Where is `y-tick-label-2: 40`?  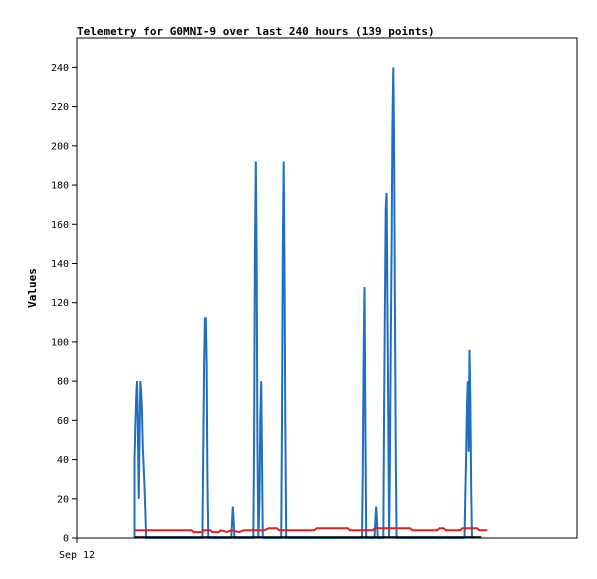
y-tick-label-2: 40 is located at coordinates (63, 460).